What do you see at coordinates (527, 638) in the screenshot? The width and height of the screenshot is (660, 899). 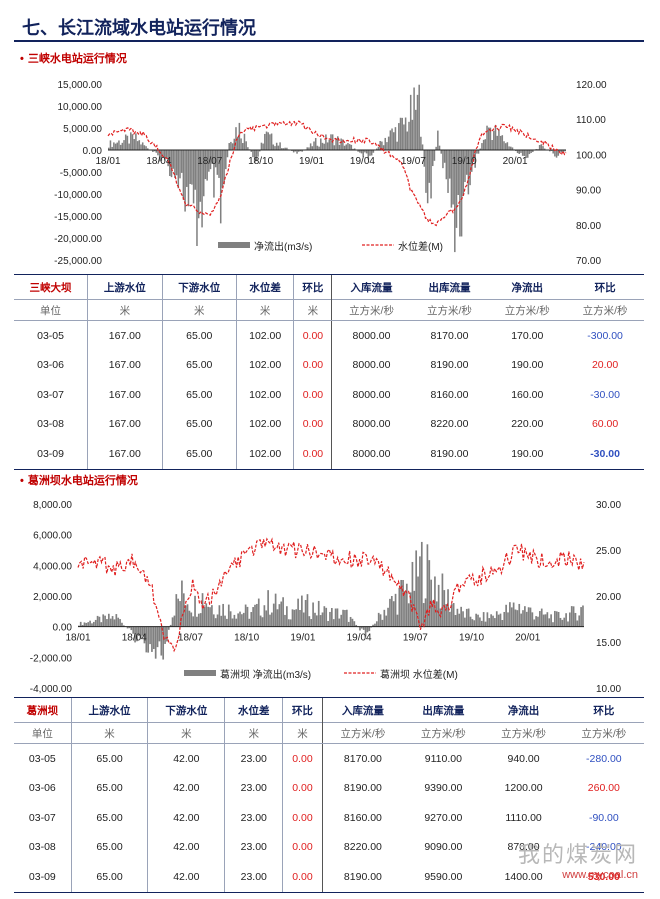 I see `x-tick-label: 20/01` at bounding box center [527, 638].